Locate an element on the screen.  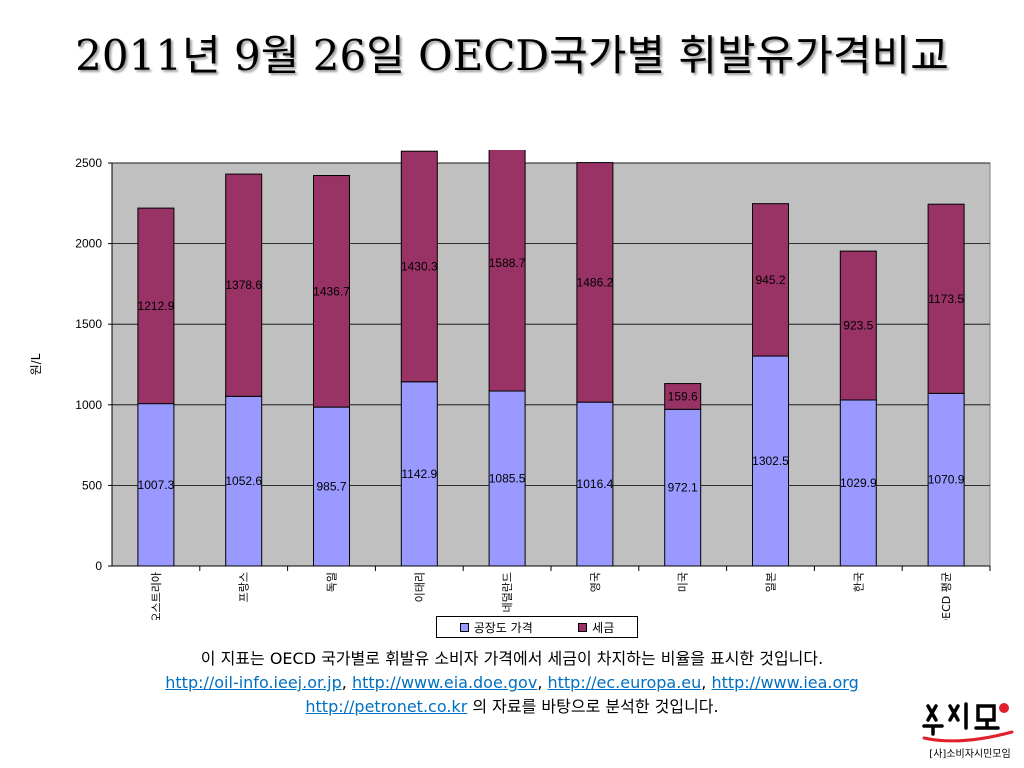
data-label-factory-price: 972.1 is located at coordinates (683, 488).